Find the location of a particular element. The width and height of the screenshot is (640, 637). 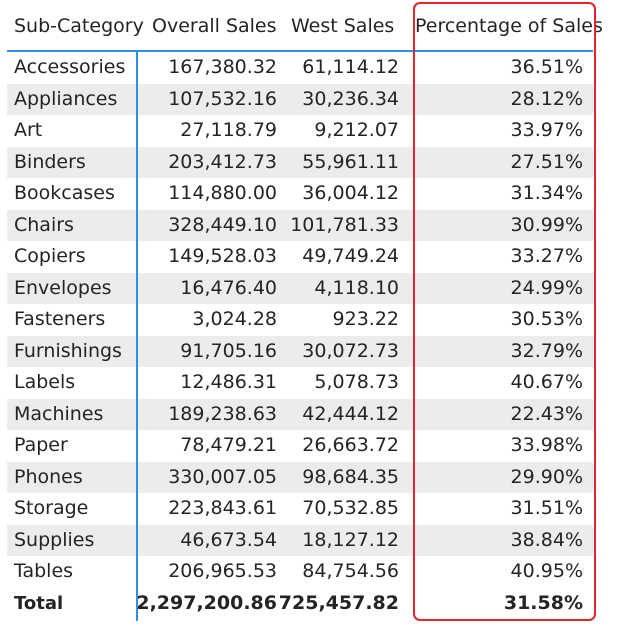

cell-sub-category: Accessories is located at coordinates (70, 67).